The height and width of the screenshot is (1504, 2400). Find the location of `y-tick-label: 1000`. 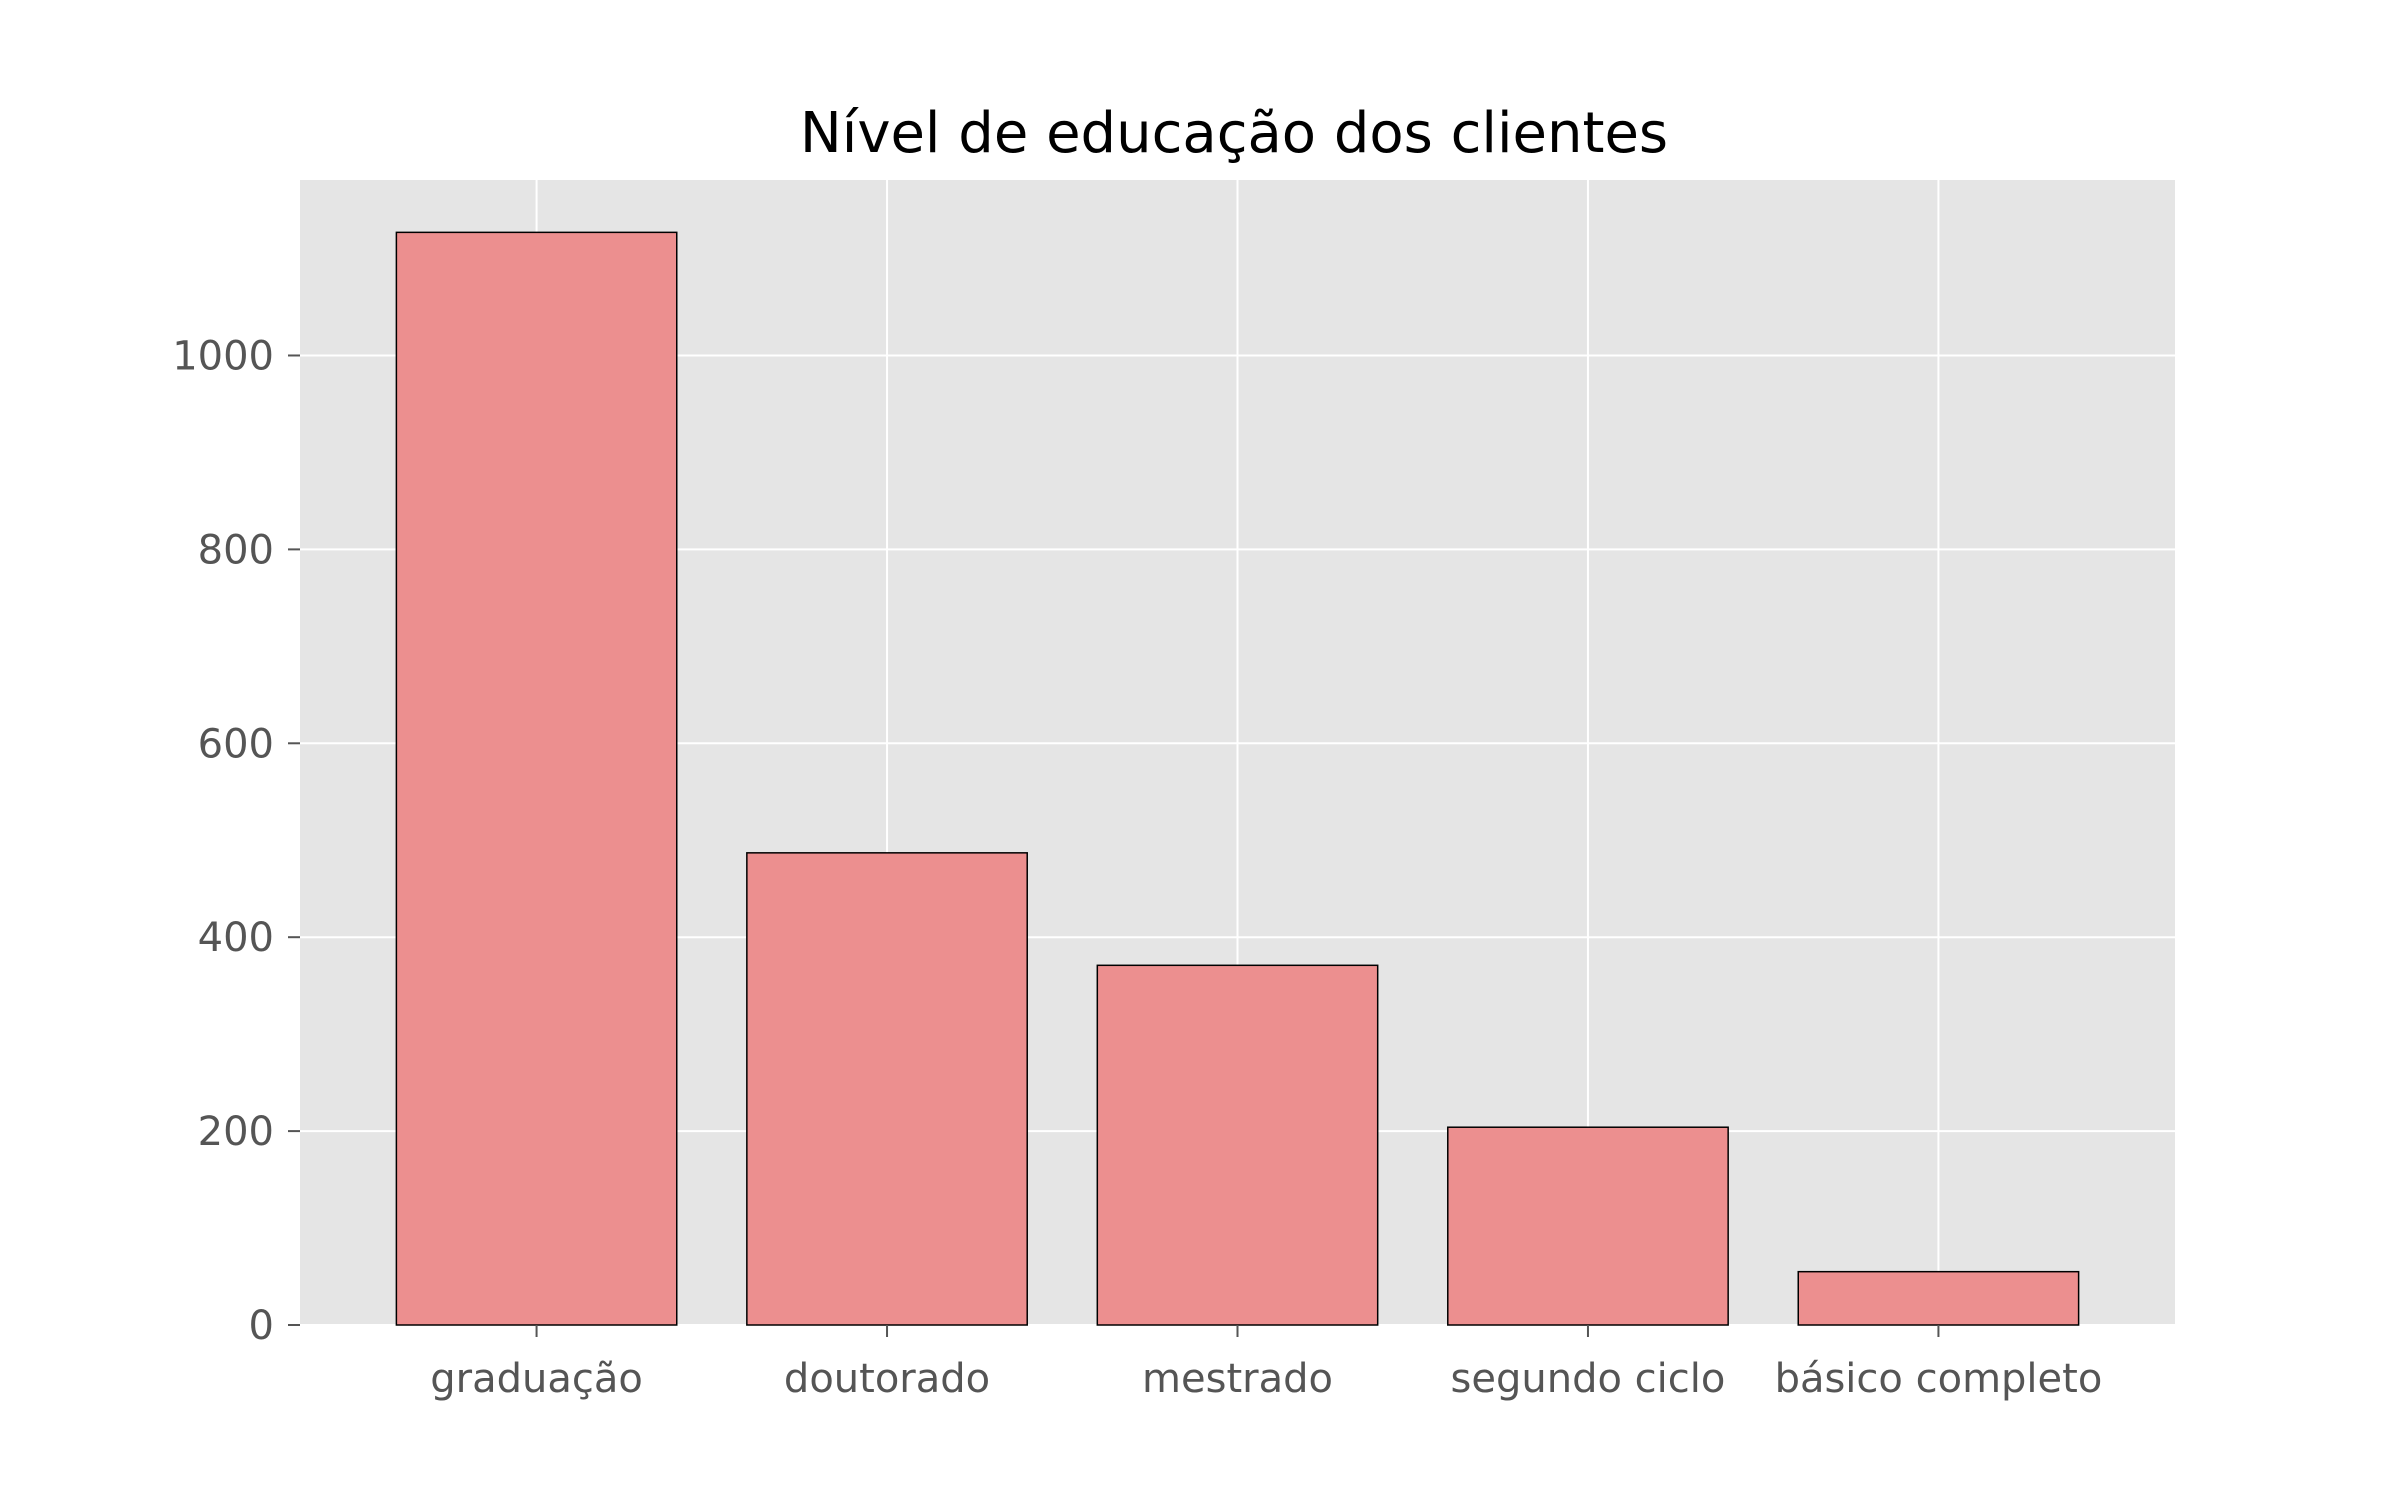

y-tick-label: 1000 is located at coordinates (223, 356).